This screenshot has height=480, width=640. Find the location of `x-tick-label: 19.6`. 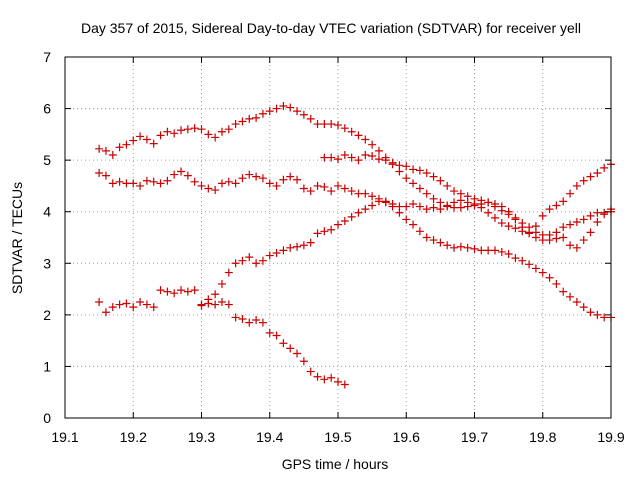

x-tick-label: 19.6 is located at coordinates (406, 437).